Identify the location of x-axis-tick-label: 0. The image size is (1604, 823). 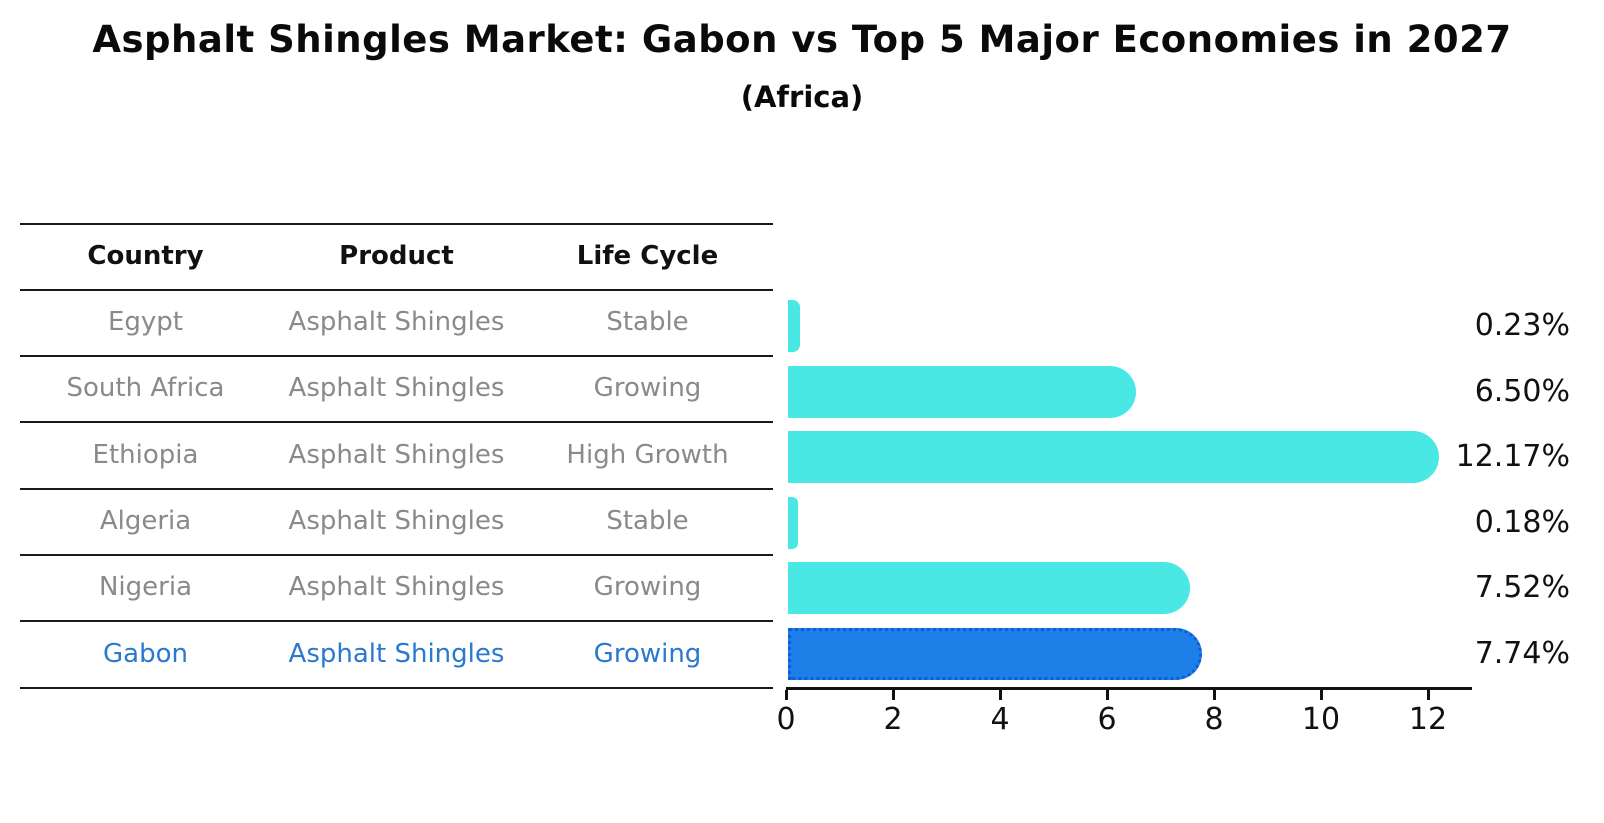
(786, 719).